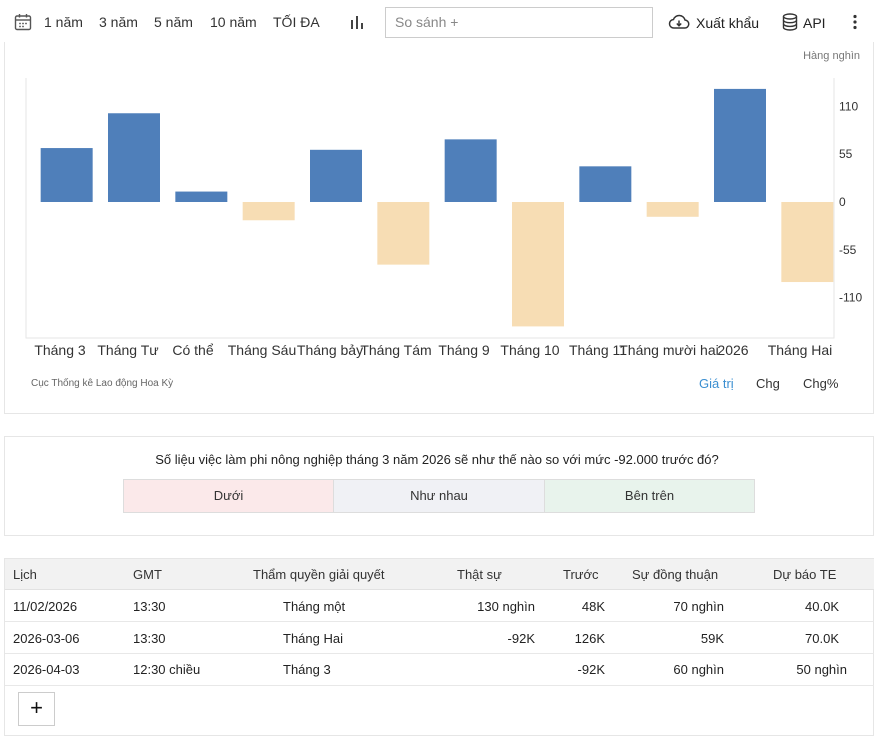  What do you see at coordinates (790, 22) in the screenshot?
I see `database-icon` at bounding box center [790, 22].